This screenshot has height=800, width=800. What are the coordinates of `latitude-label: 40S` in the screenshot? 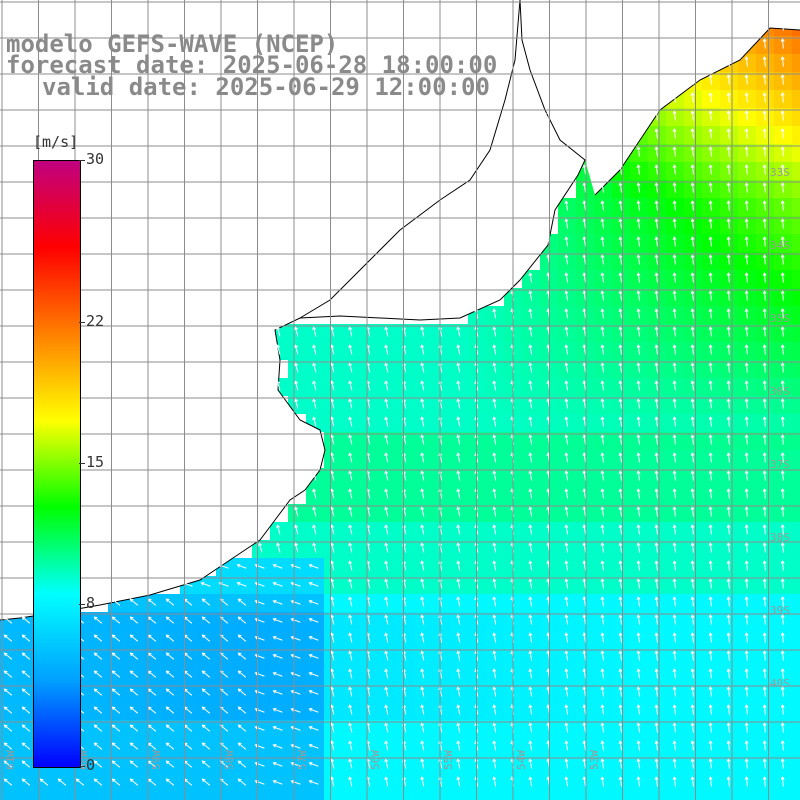 It's located at (780, 683).